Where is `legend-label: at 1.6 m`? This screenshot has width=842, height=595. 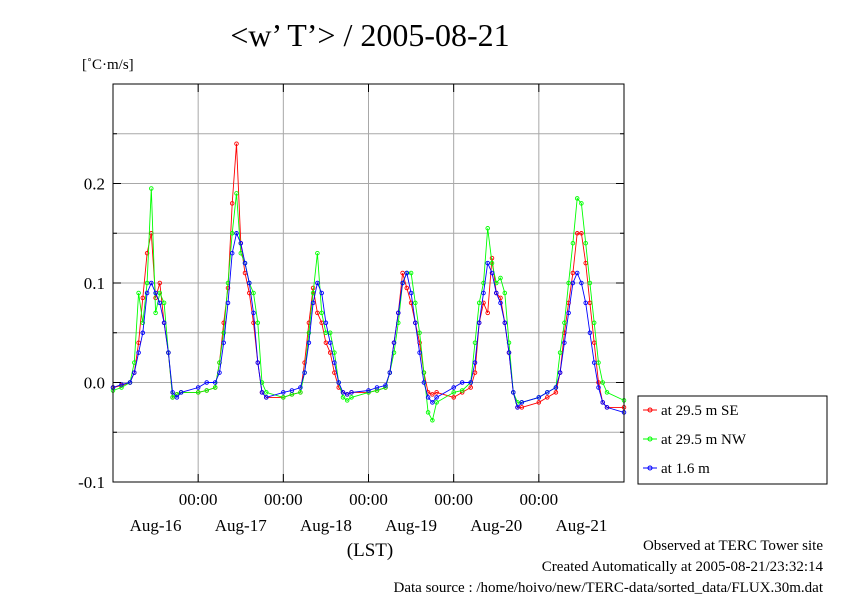
legend-label: at 1.6 m is located at coordinates (685, 469).